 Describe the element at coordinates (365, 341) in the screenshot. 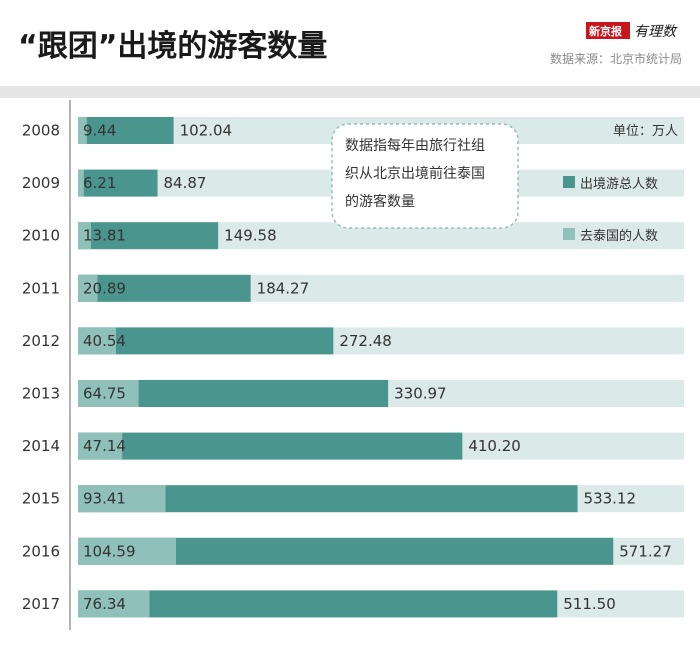

I see `value-label-total: 272.48` at that location.